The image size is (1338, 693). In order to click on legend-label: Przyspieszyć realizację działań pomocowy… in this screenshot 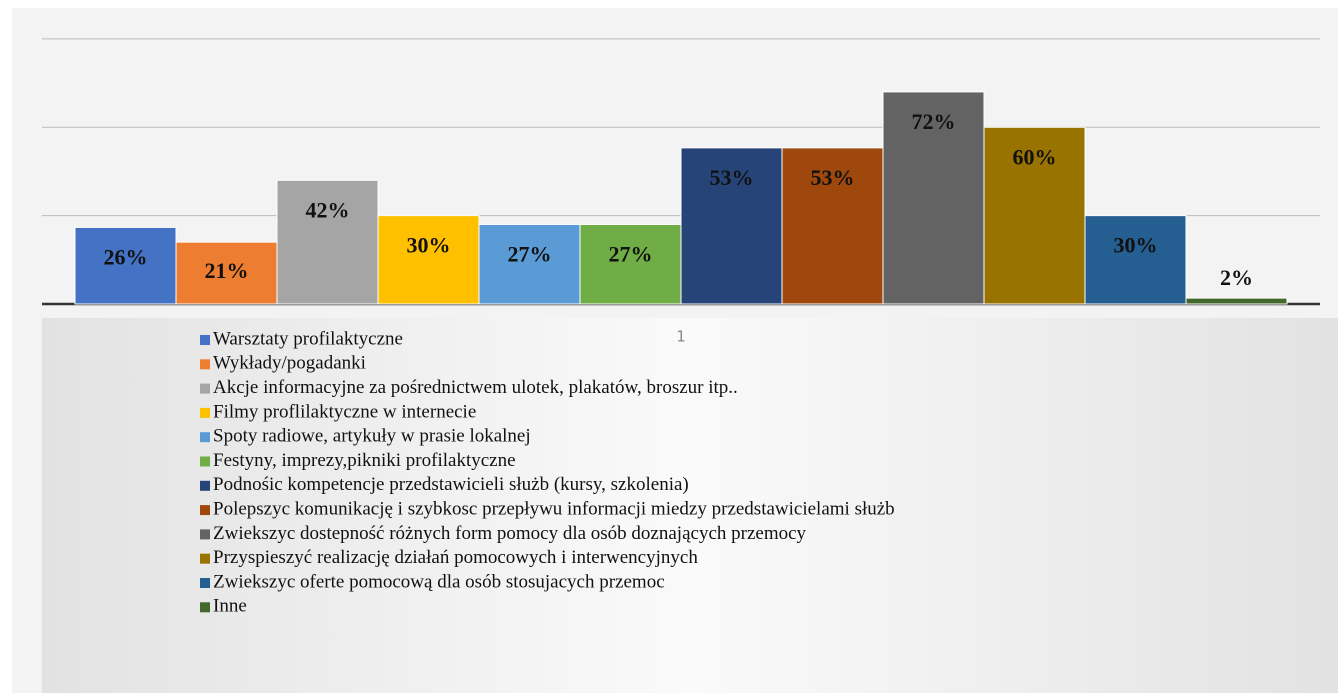, I will do `click(455, 557)`.